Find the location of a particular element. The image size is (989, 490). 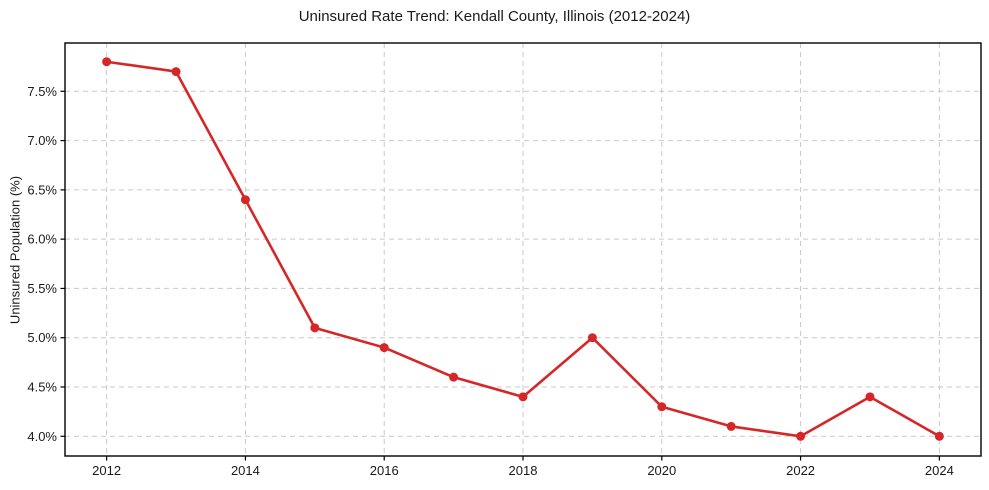

x-tick-label: 2022 is located at coordinates (800, 470).